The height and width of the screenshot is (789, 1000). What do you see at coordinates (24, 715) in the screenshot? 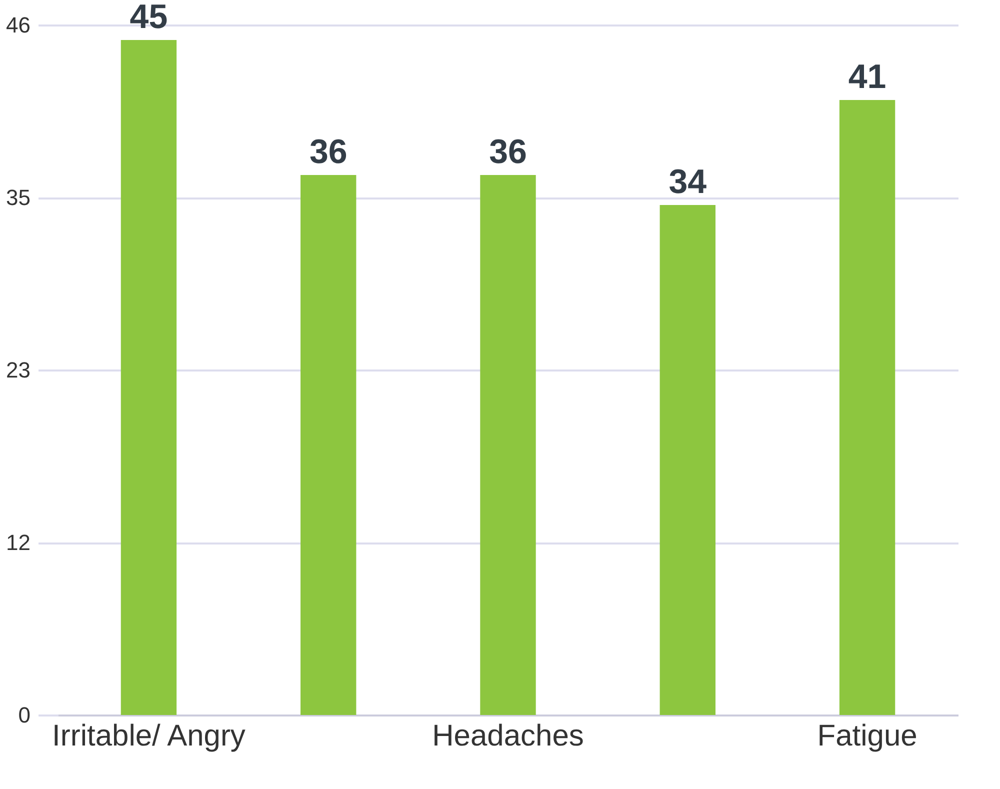
I see `y-tick-label: 0` at bounding box center [24, 715].